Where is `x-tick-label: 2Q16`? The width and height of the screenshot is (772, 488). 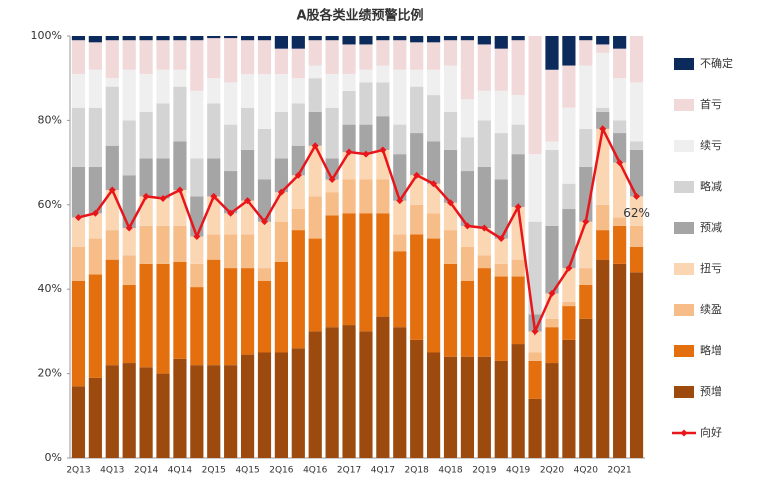 x-tick-label: 2Q16 is located at coordinates (281, 471).